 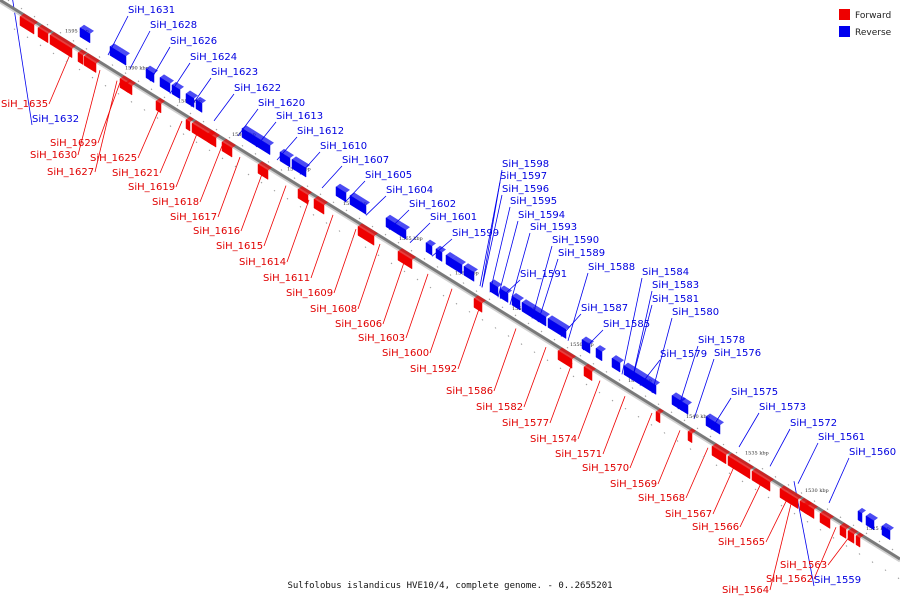 What do you see at coordinates (333, 309) in the screenshot?
I see `gene-label: SiH_1608` at bounding box center [333, 309].